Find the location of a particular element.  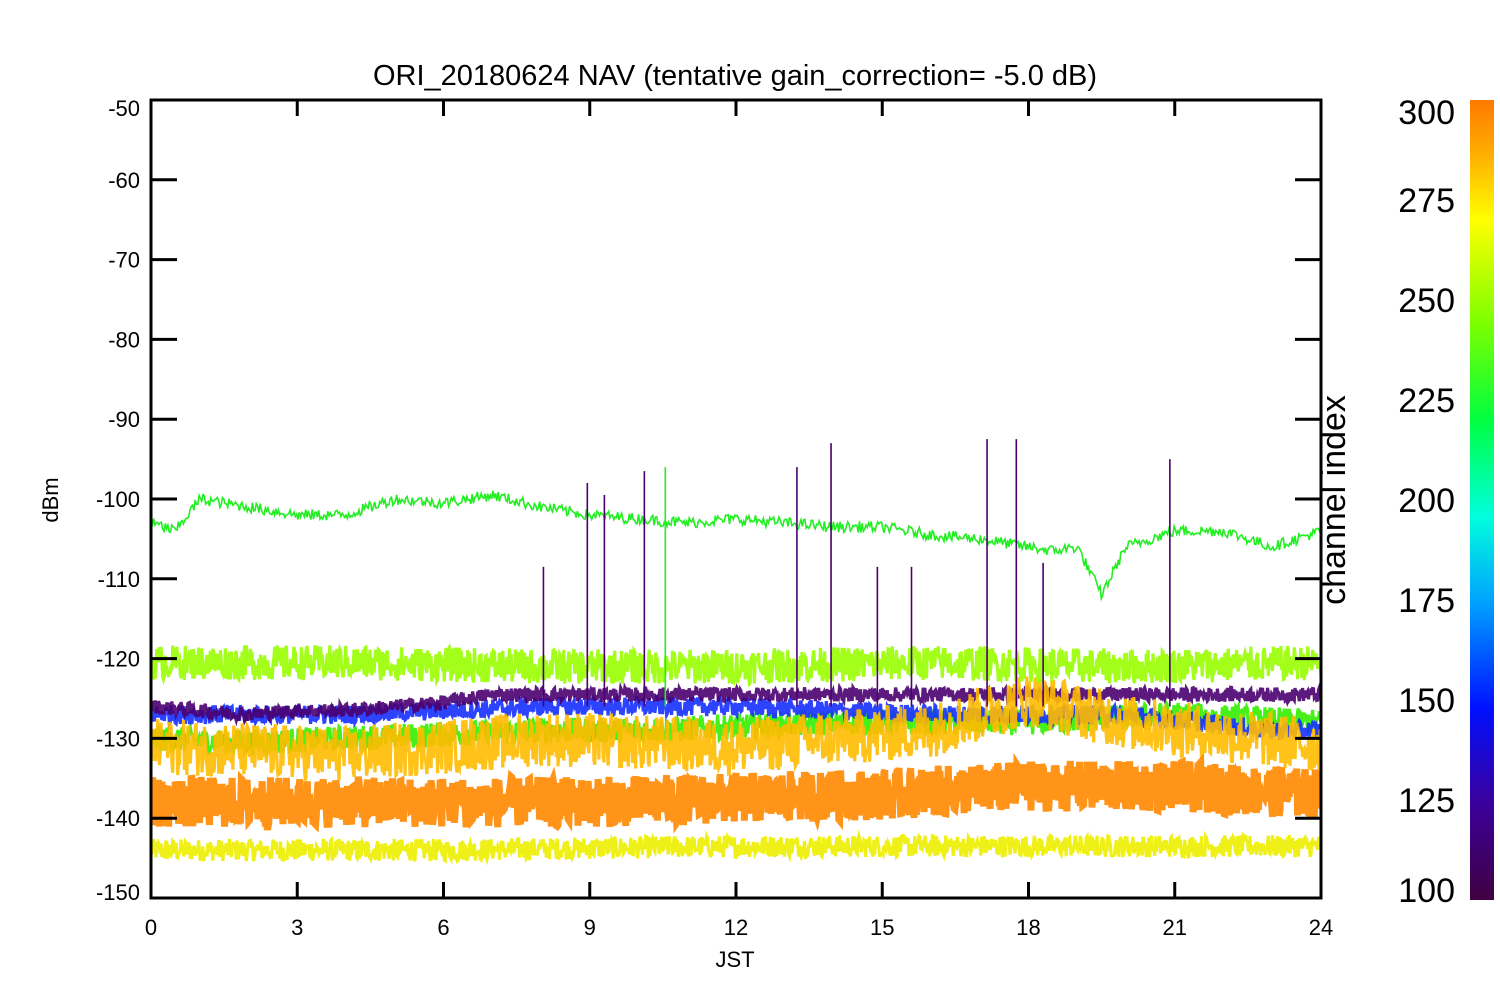

spike-layer is located at coordinates (856, 573).